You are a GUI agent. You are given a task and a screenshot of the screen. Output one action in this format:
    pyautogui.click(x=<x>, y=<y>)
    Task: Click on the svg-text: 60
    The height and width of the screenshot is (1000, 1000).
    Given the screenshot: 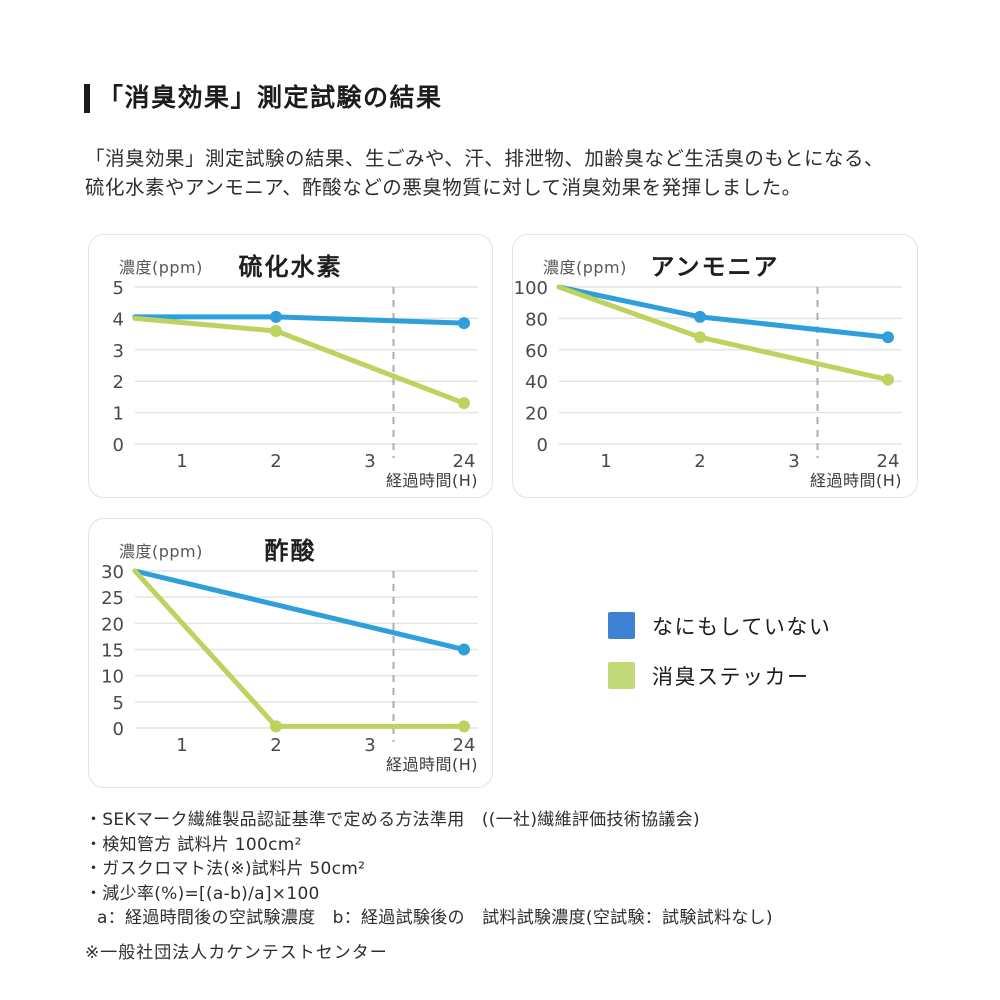 What is the action you would take?
    pyautogui.click(x=536, y=351)
    